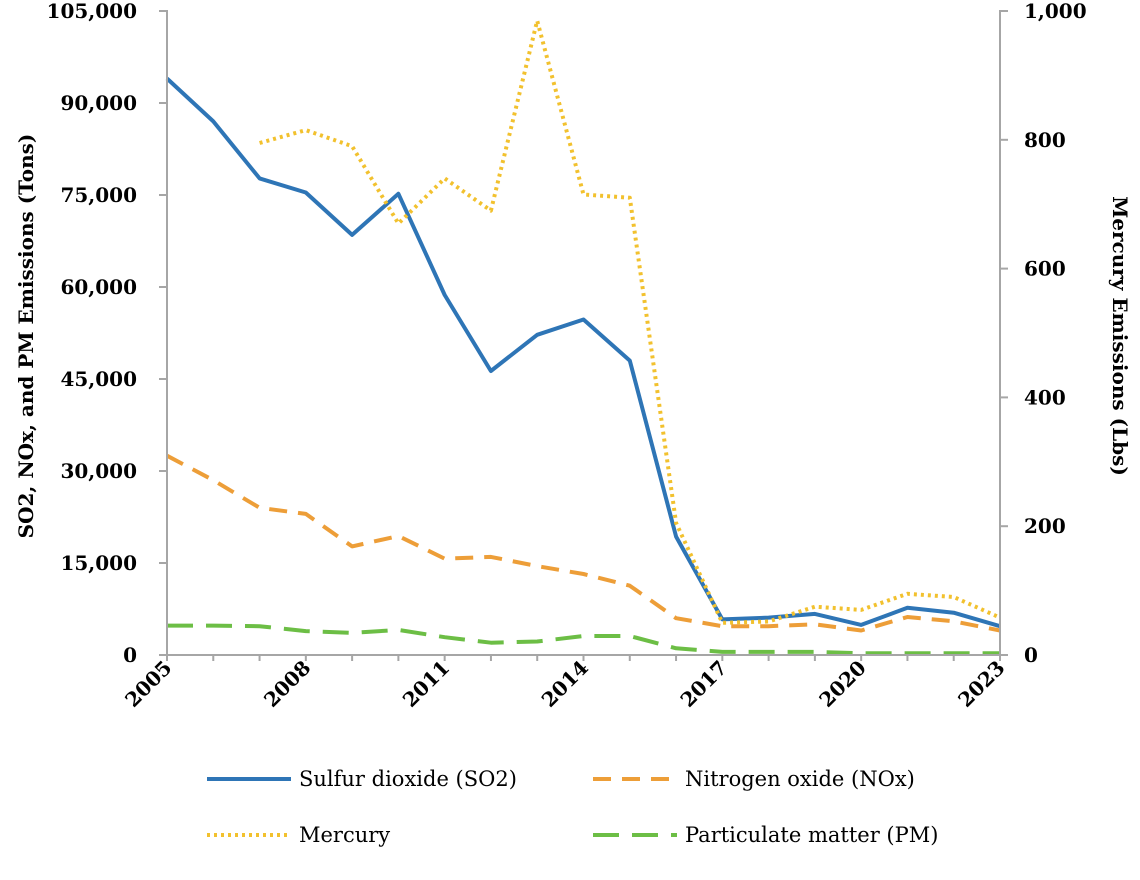  Describe the element at coordinates (130, 655) in the screenshot. I see `left-y-tick-label: 0` at that location.